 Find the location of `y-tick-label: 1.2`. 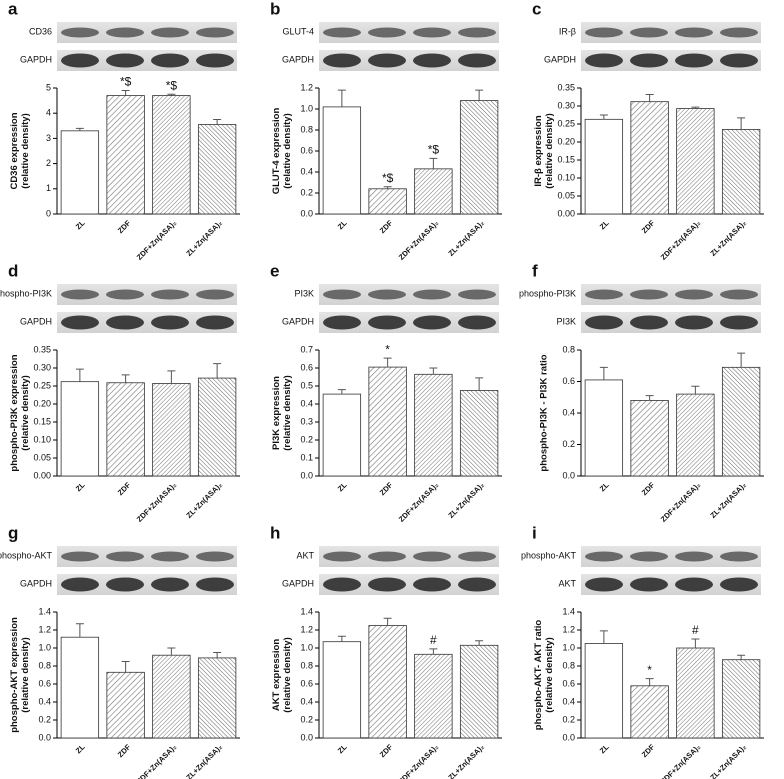

y-tick-label: 1.2 is located at coordinates (568, 629).